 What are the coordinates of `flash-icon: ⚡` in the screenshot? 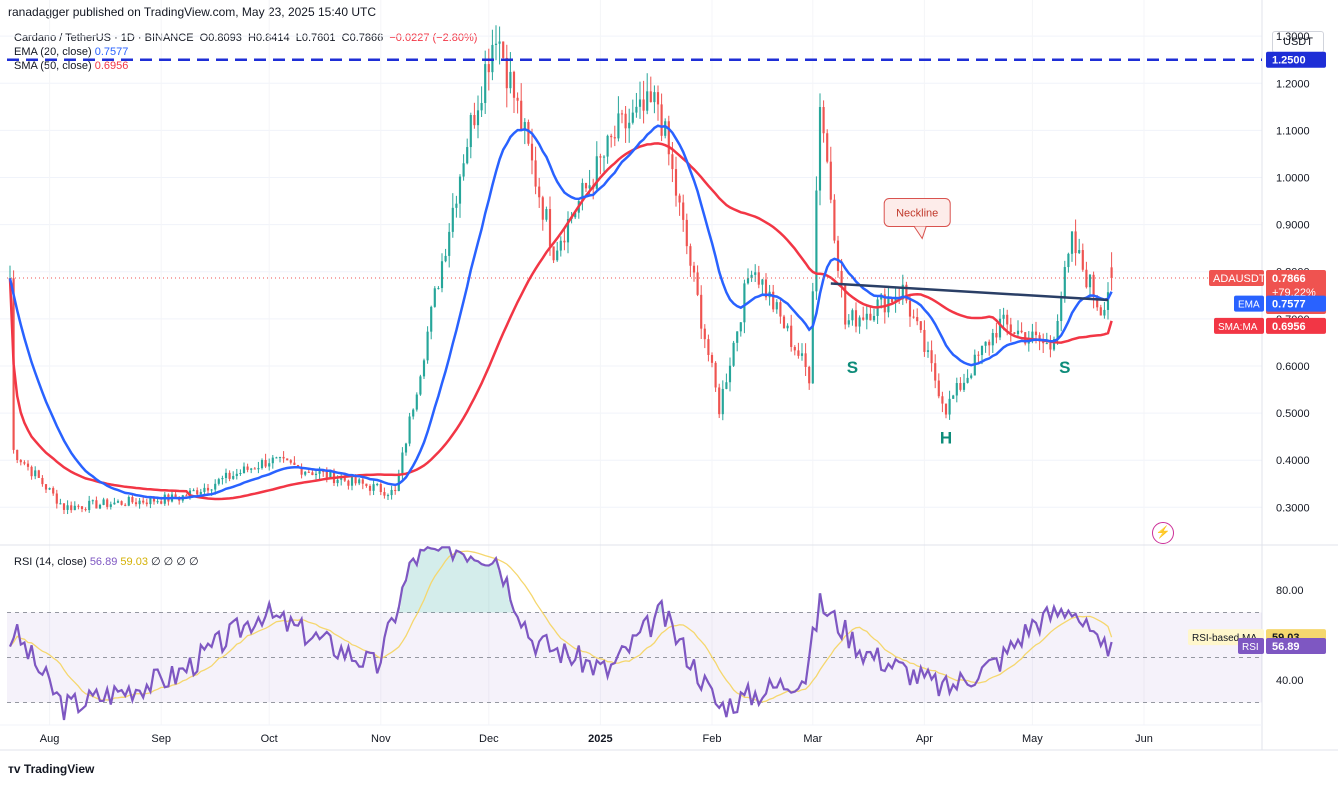 It's located at (1163, 533).